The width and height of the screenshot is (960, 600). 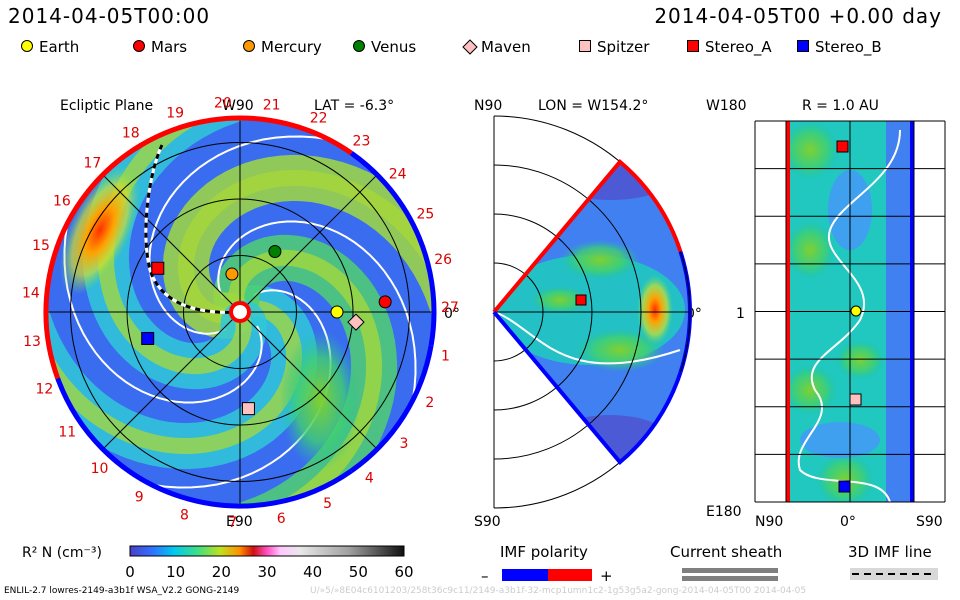 I want to click on colorbar: R² N (cm⁻³) 0 10 20 30 40 50 60, so click(x=218, y=563).